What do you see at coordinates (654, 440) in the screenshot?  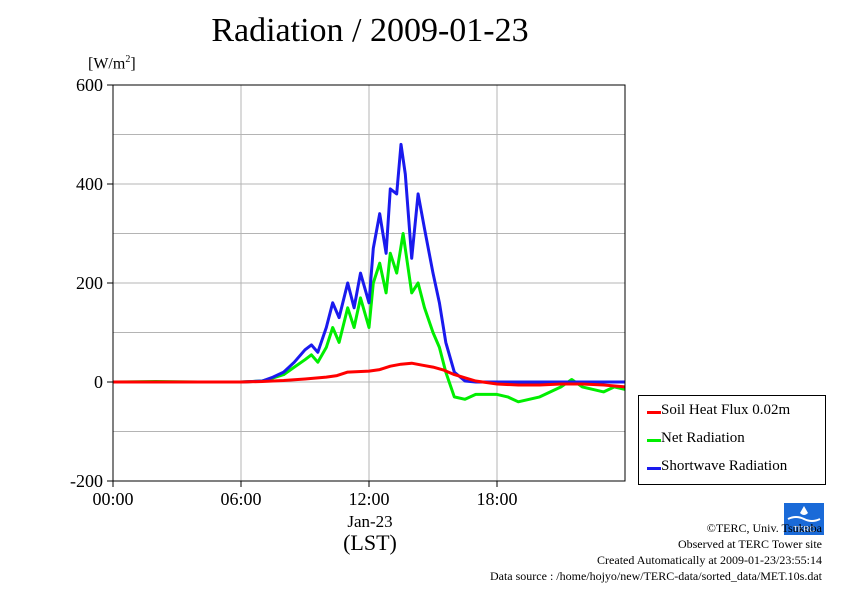 I see `legend-swatch-net` at bounding box center [654, 440].